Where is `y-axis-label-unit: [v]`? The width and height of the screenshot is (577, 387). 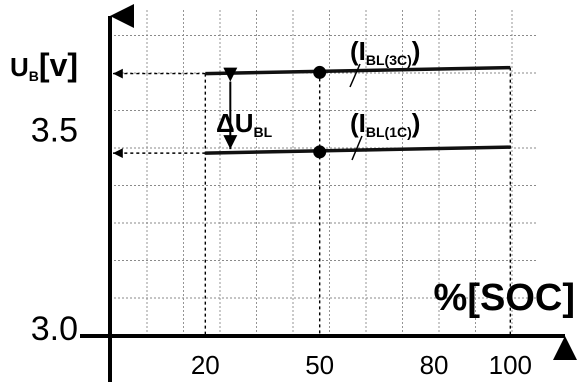
y-axis-label-unit: [v] is located at coordinates (58, 65).